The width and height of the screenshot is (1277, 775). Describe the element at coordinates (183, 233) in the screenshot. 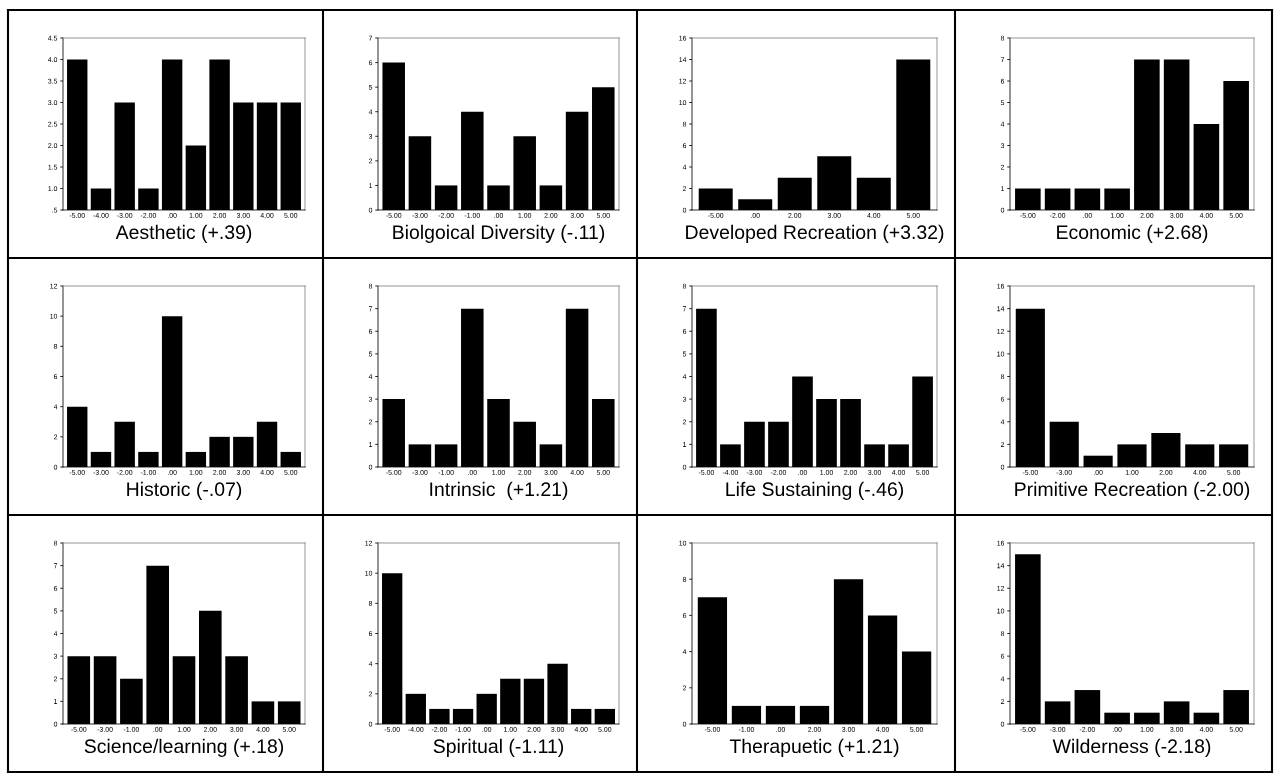

I see `x-axis-title: Aesthetic (+.39)` at that location.